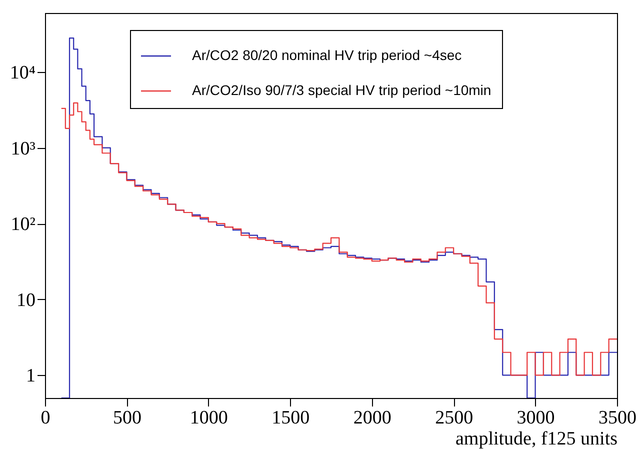  Describe the element at coordinates (617, 418) in the screenshot. I see `x-tick-label: 3500` at that location.